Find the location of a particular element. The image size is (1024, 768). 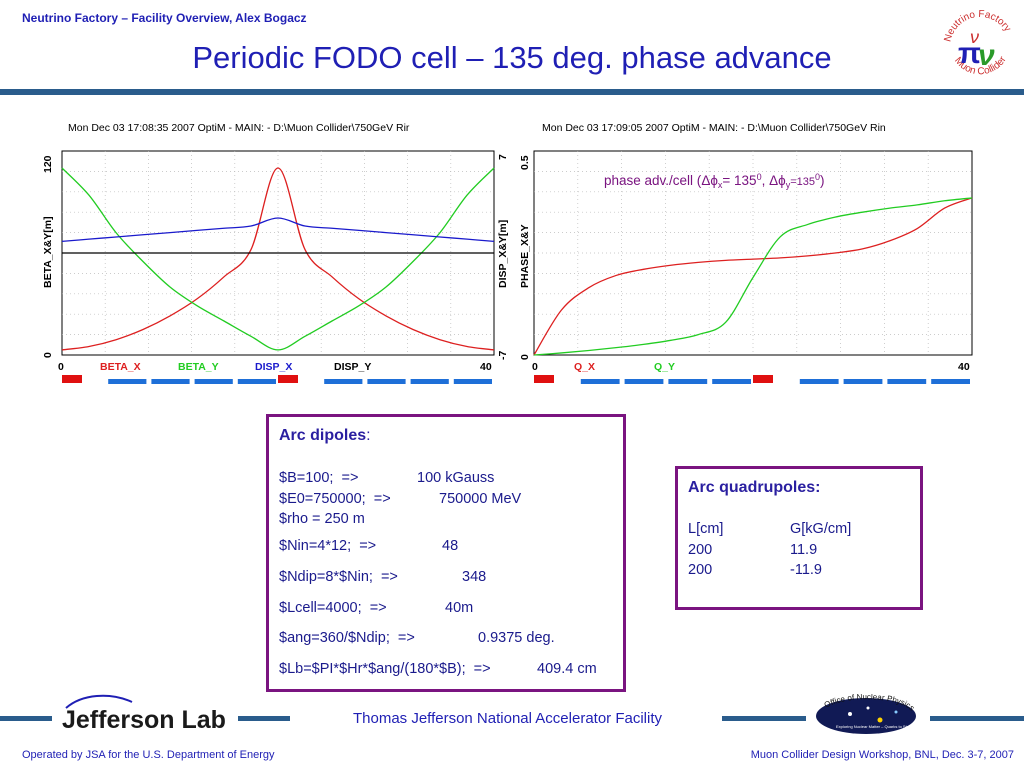

dipole-value-7: 0.9375 deg. is located at coordinates (516, 638).